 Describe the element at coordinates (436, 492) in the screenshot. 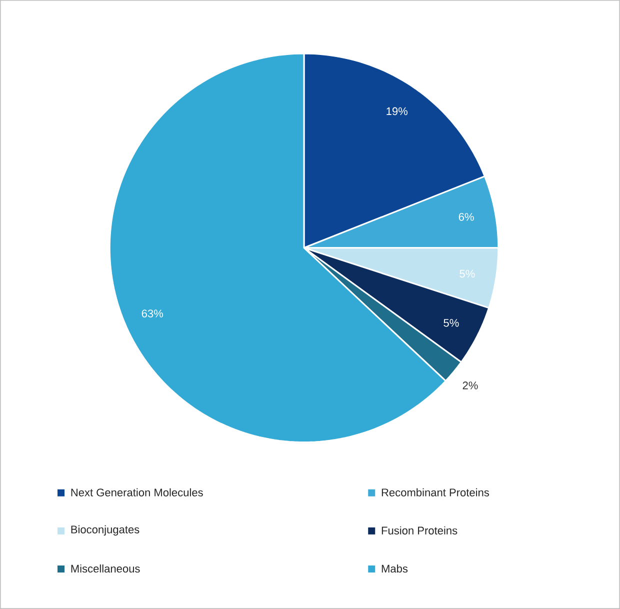

I see `legend-label: Recombinant Proteins` at that location.